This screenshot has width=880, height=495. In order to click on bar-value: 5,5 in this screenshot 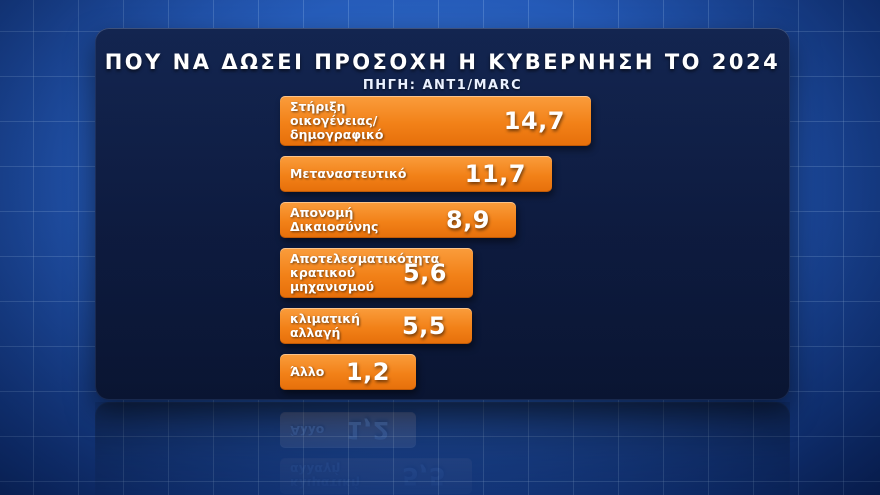, I will do `click(423, 326)`.